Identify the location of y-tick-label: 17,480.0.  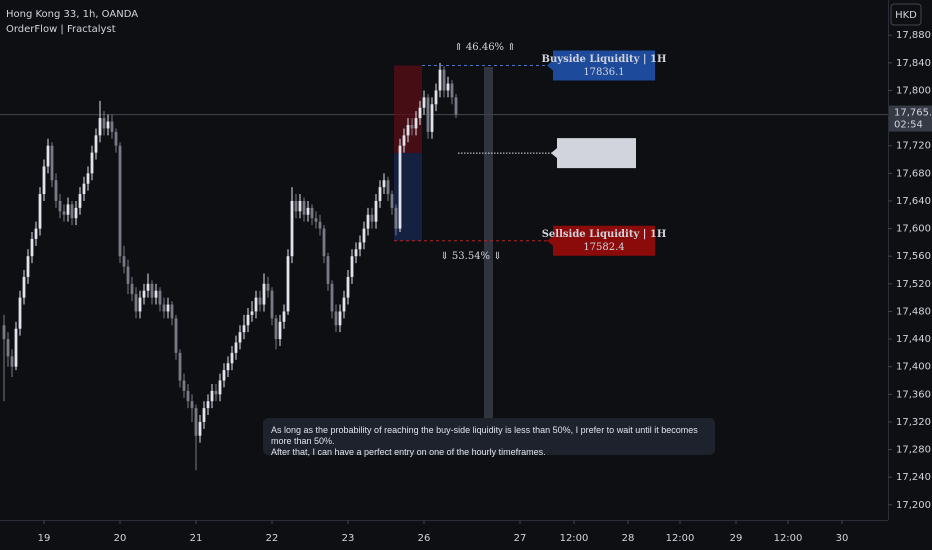
(914, 311).